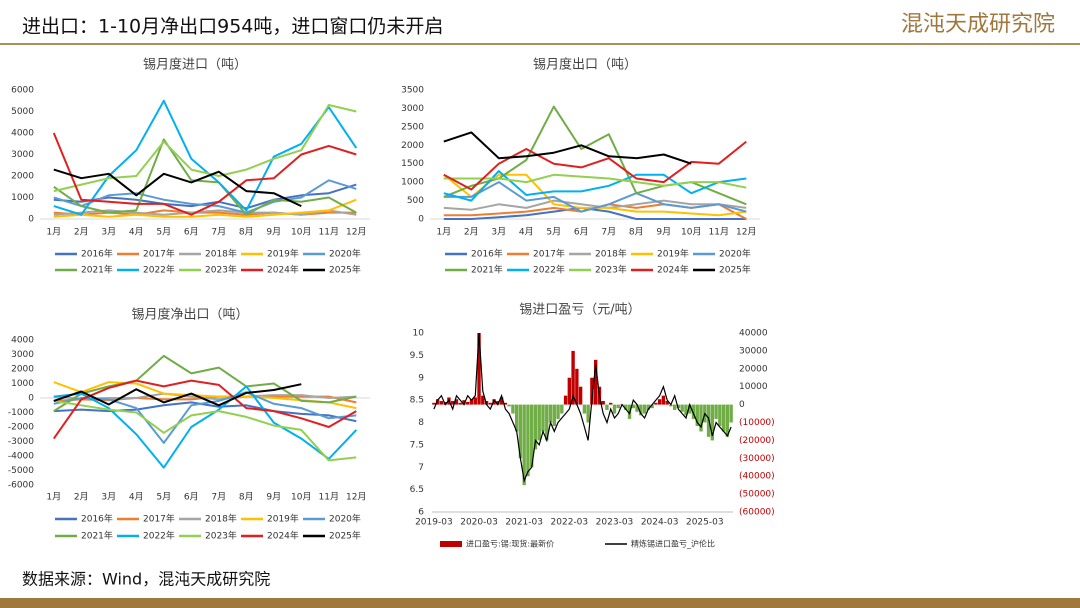 The height and width of the screenshot is (608, 1080). What do you see at coordinates (419, 334) in the screenshot?
I see `y-tick-label: 10` at bounding box center [419, 334].